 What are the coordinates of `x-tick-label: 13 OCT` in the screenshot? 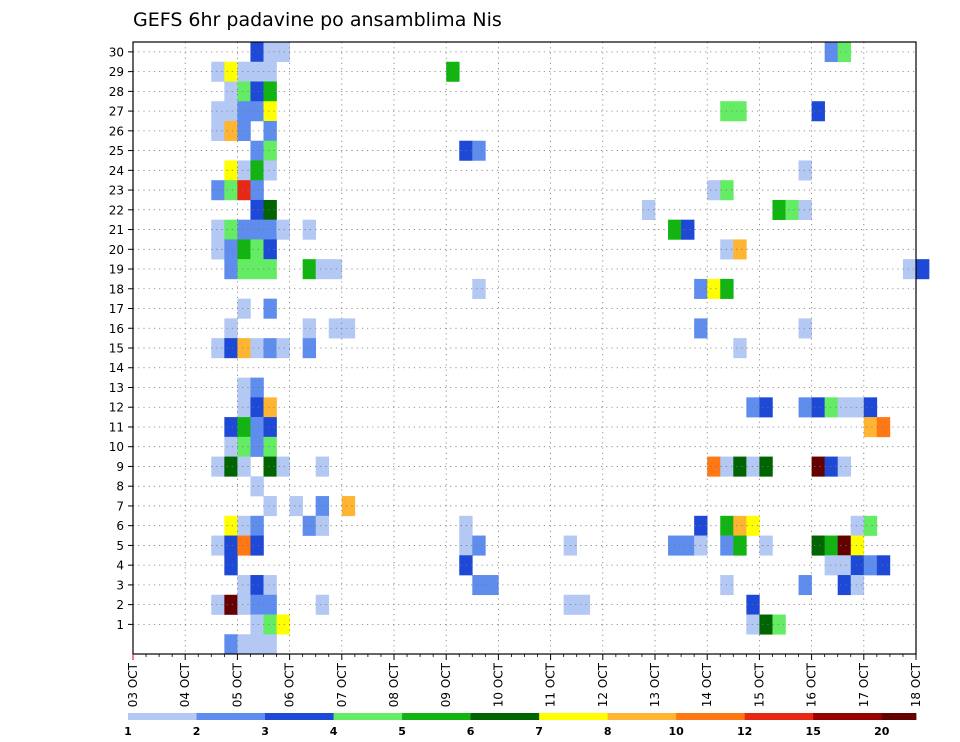 It's located at (655, 684).